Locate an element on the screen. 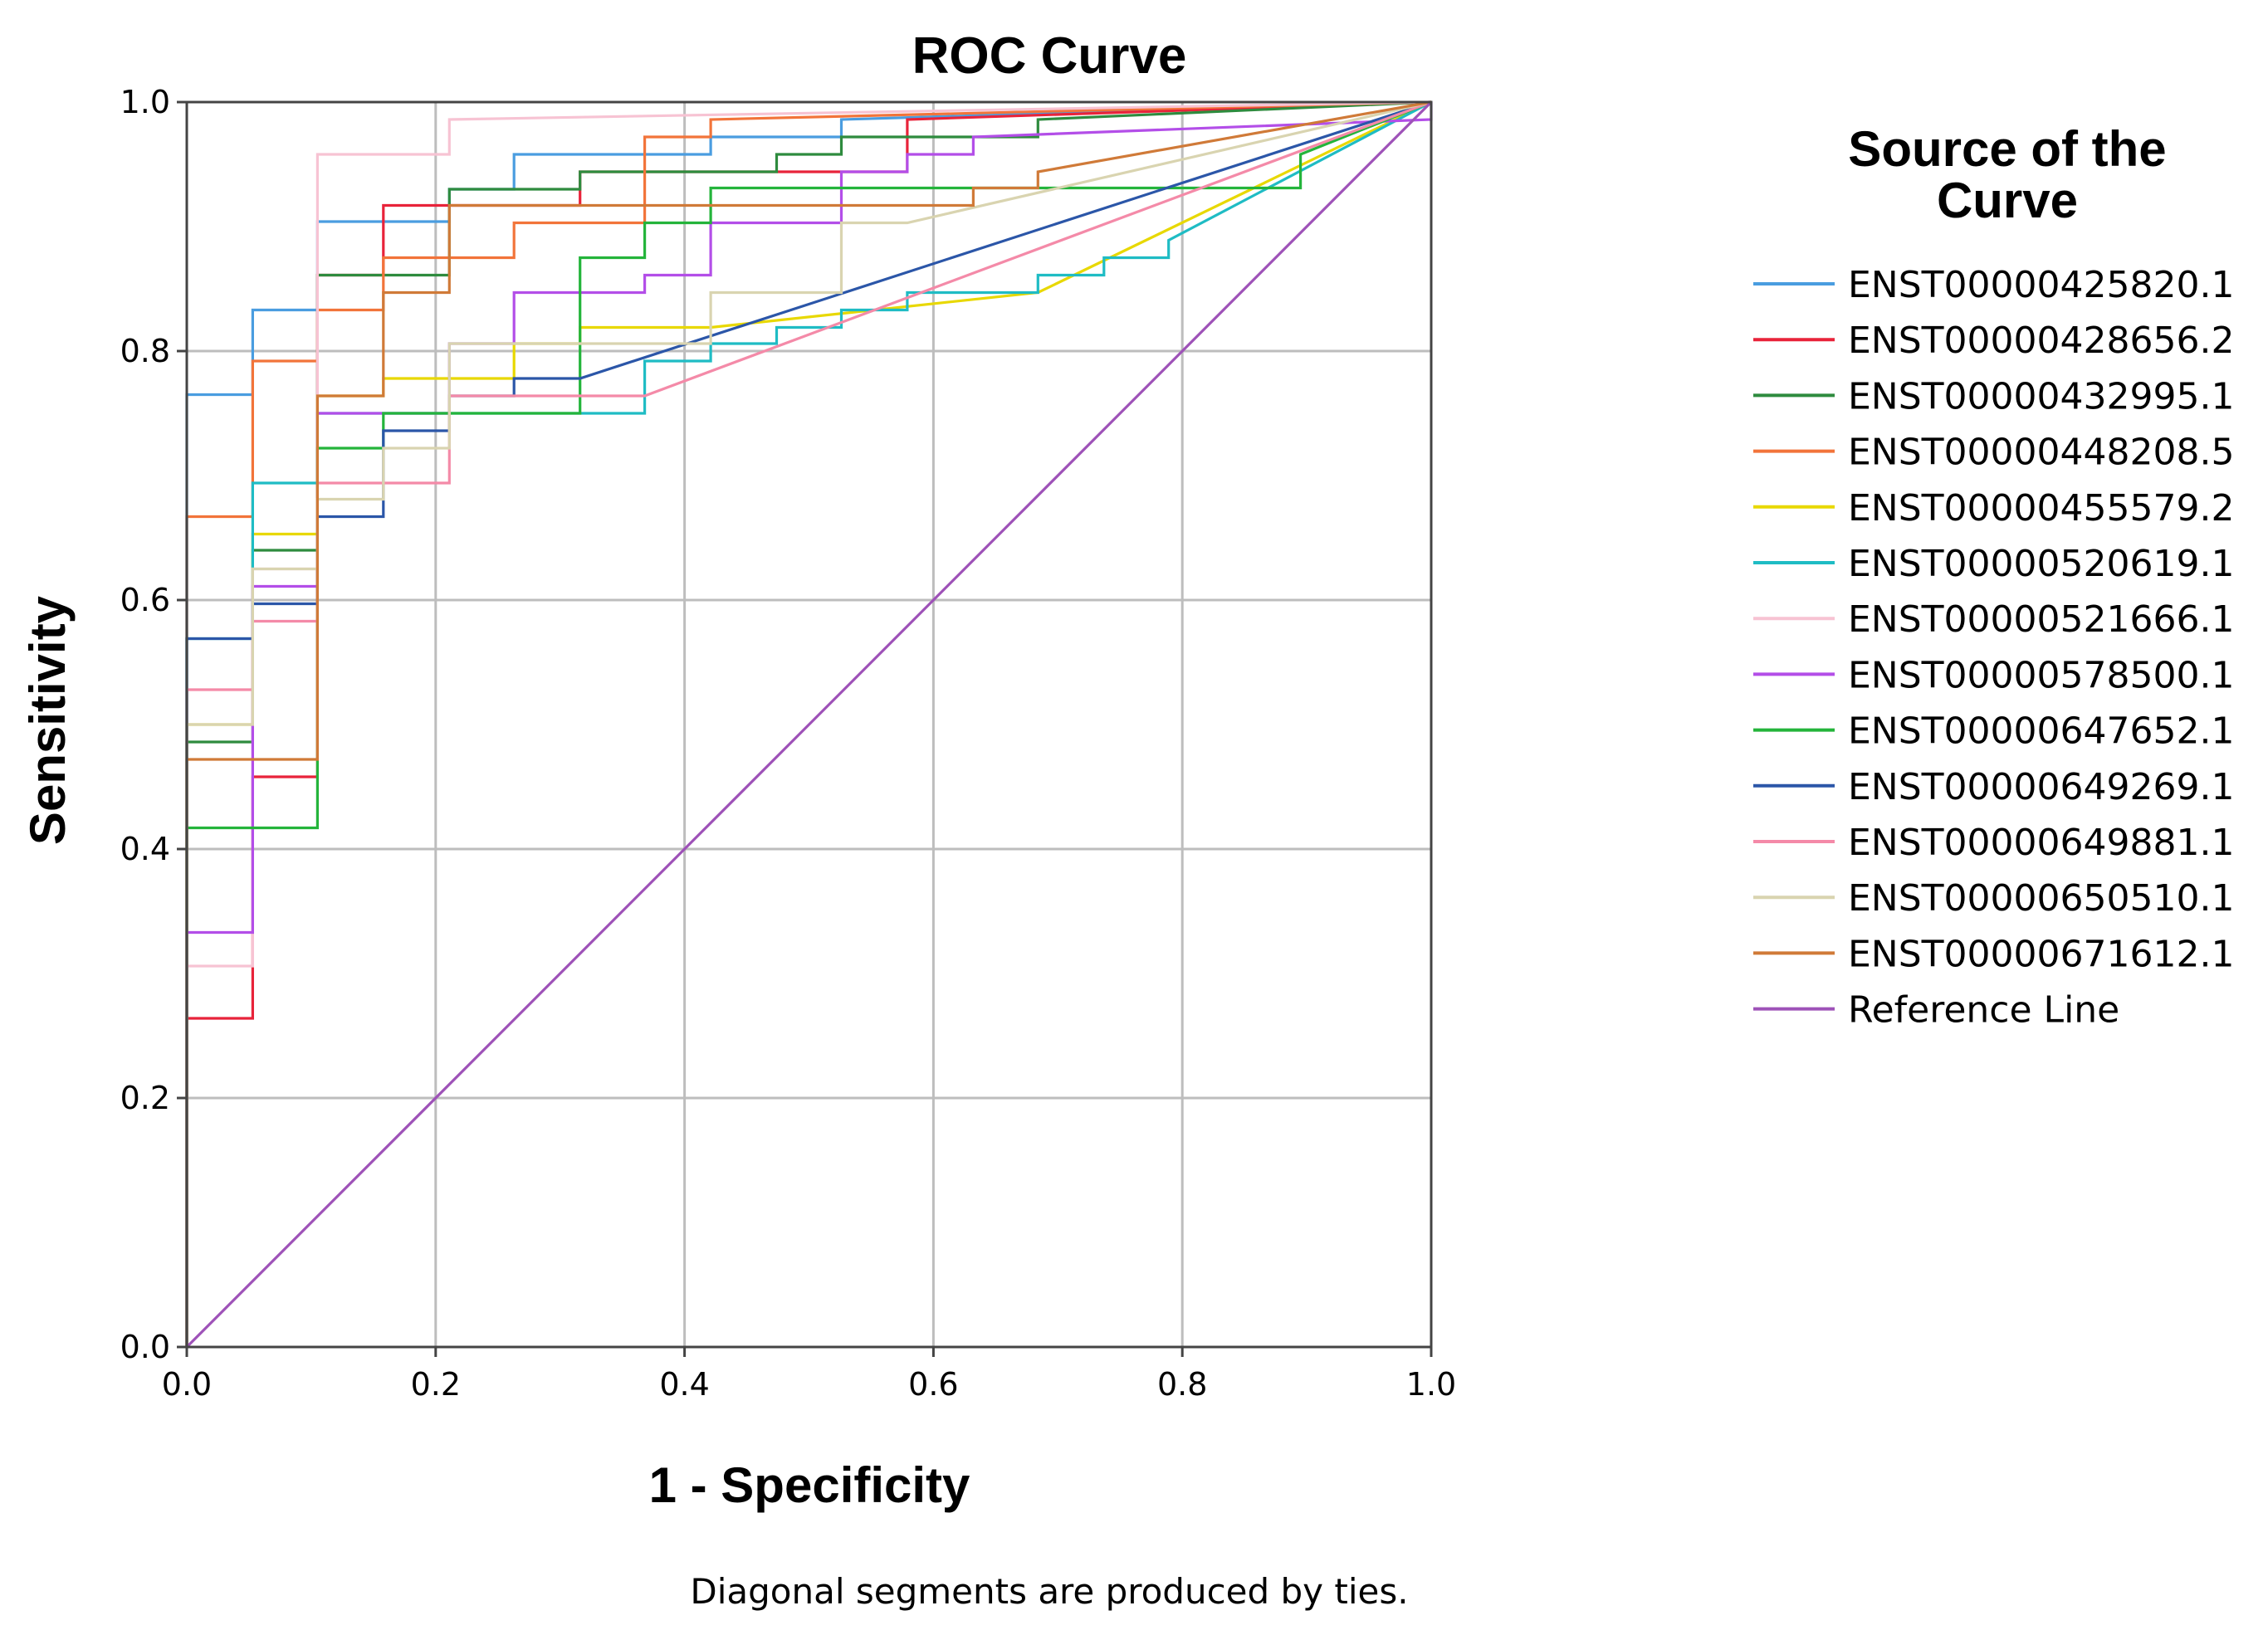 This screenshot has width=2268, height=1630. legend-title-line-1: Source of the is located at coordinates (2007, 149).